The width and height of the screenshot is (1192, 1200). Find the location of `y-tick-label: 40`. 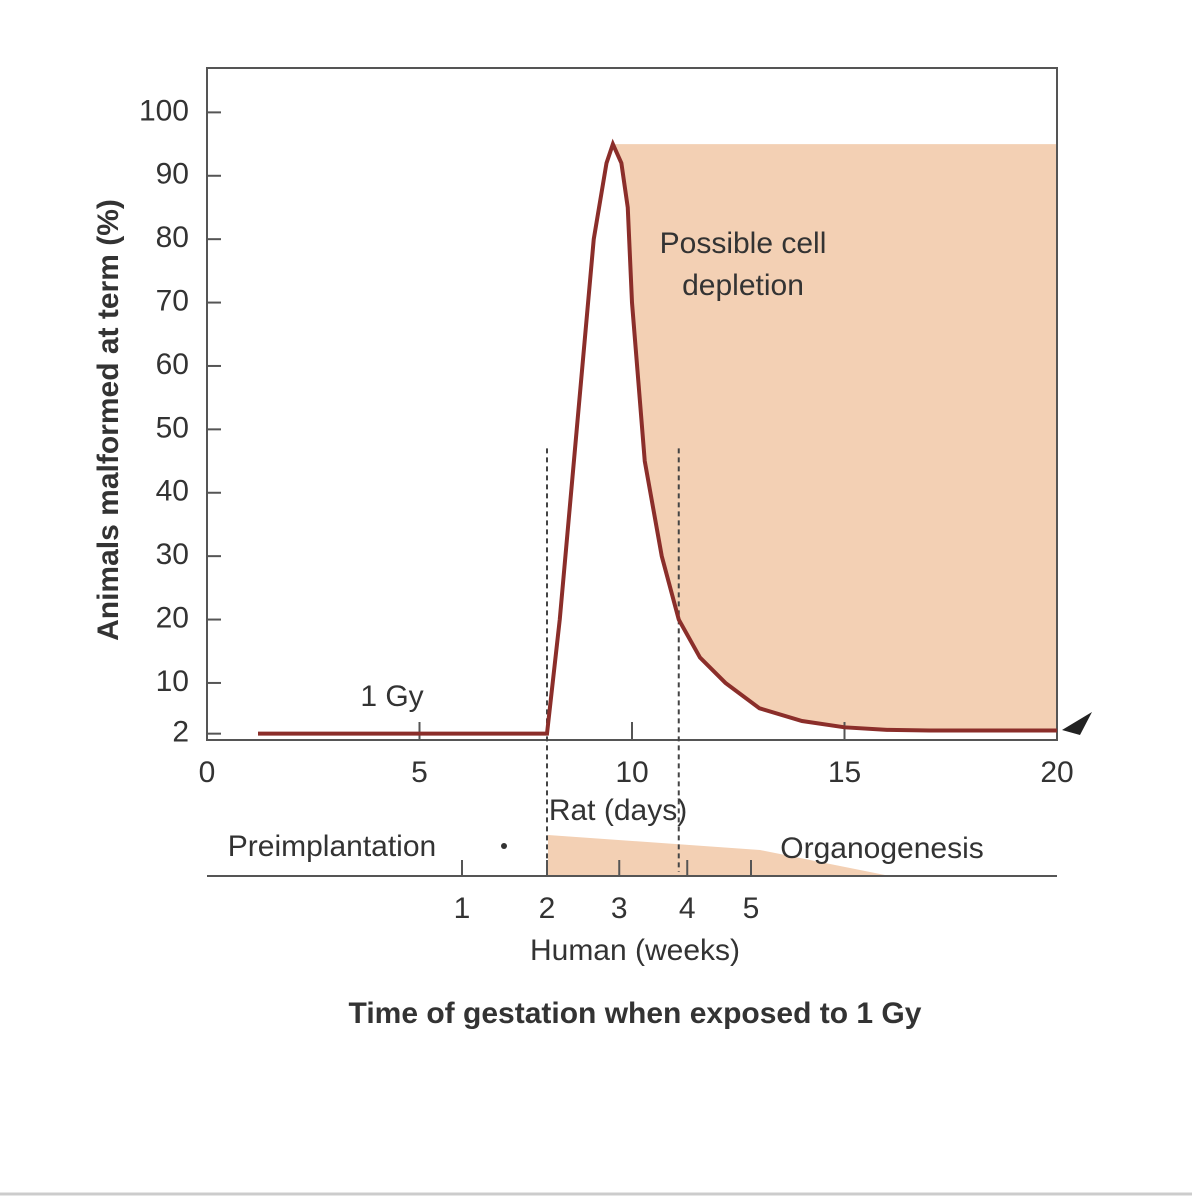

y-tick-label: 40 is located at coordinates (172, 491).